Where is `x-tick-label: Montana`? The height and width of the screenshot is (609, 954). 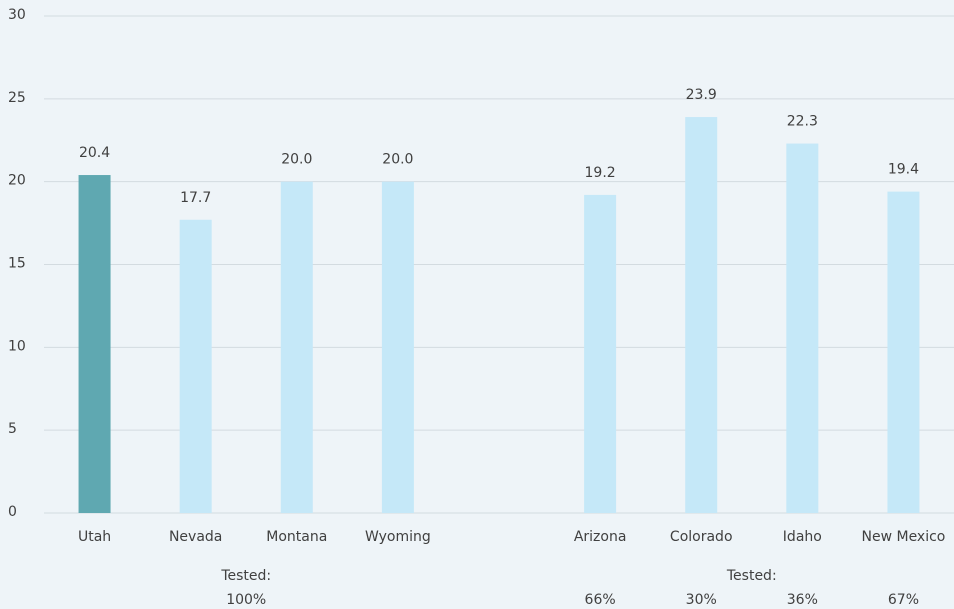 x-tick-label: Montana is located at coordinates (296, 537).